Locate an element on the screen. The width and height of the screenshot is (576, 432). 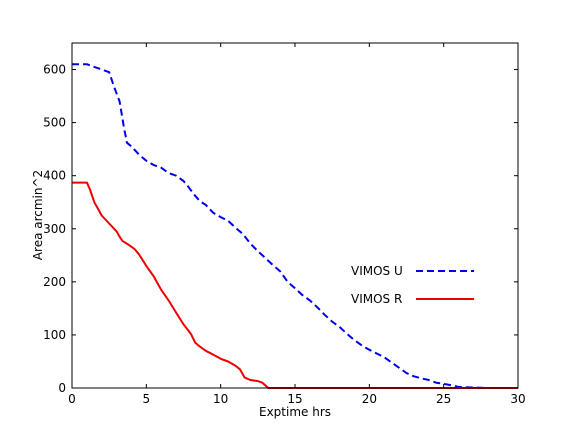
y-tick-label: 0 is located at coordinates (62, 388).